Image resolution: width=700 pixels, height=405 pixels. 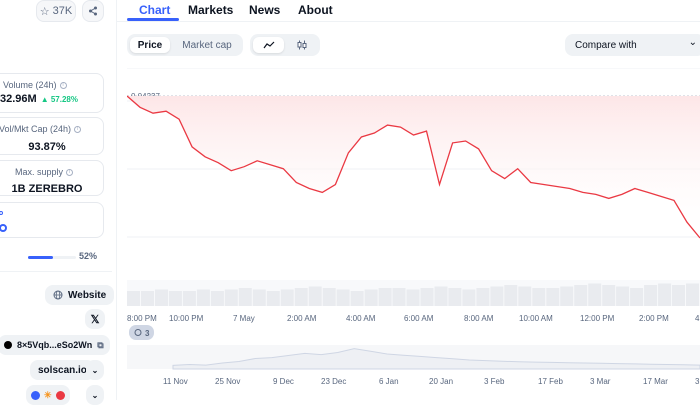 I want to click on explorer-label: solscan.io, so click(x=62, y=370).